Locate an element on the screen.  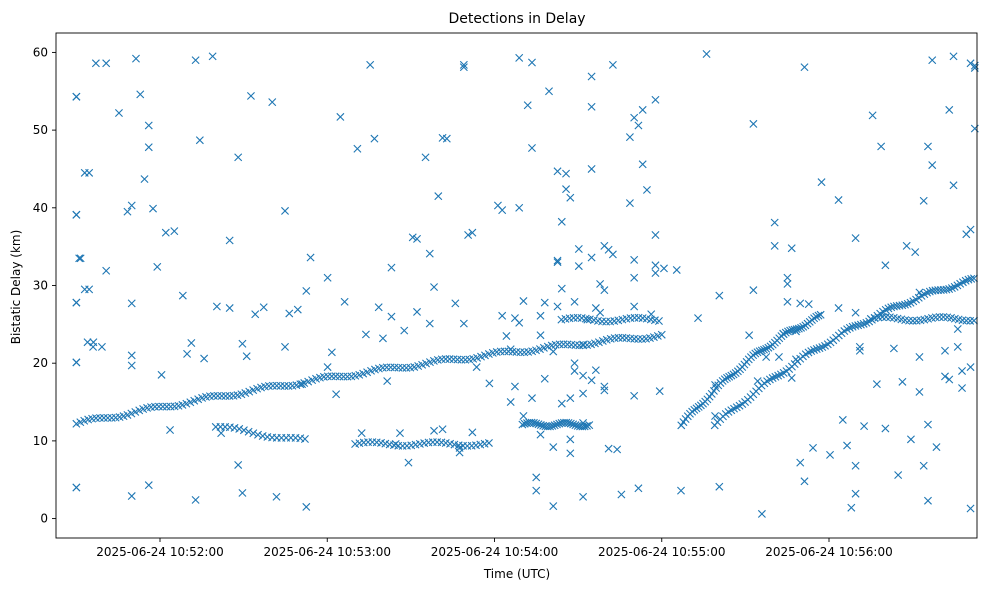
y-axis-label: Bistatic Delay (km) is located at coordinates (16, 287).